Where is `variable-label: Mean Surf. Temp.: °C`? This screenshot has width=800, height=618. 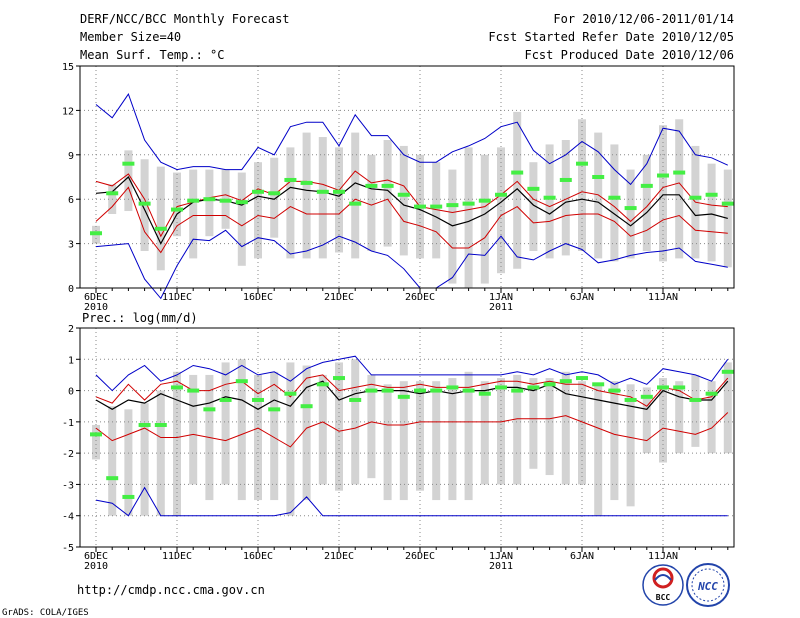 variable-label: Mean Surf. Temp.: °C is located at coordinates (152, 55).